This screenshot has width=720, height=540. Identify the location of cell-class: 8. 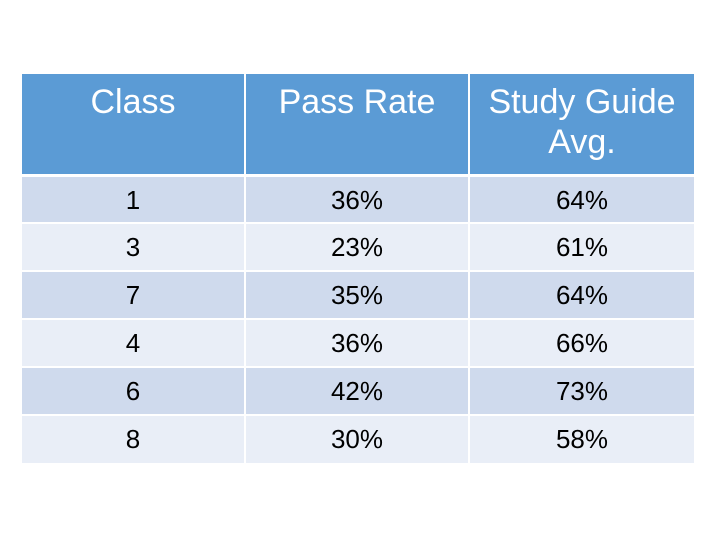
(134, 438).